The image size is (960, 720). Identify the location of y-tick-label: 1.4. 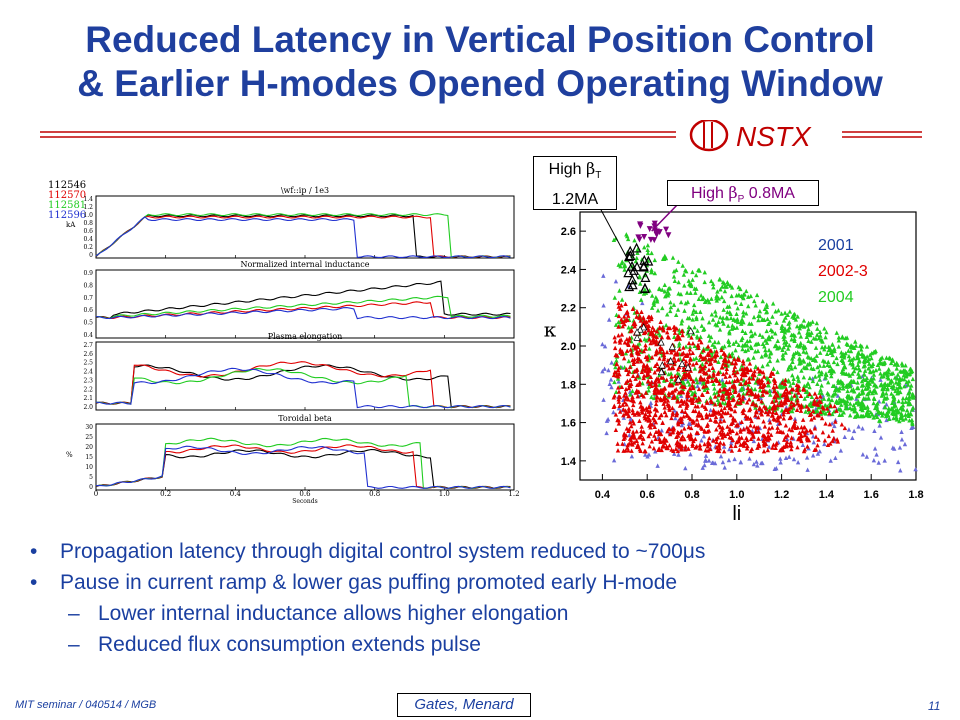
(569, 462).